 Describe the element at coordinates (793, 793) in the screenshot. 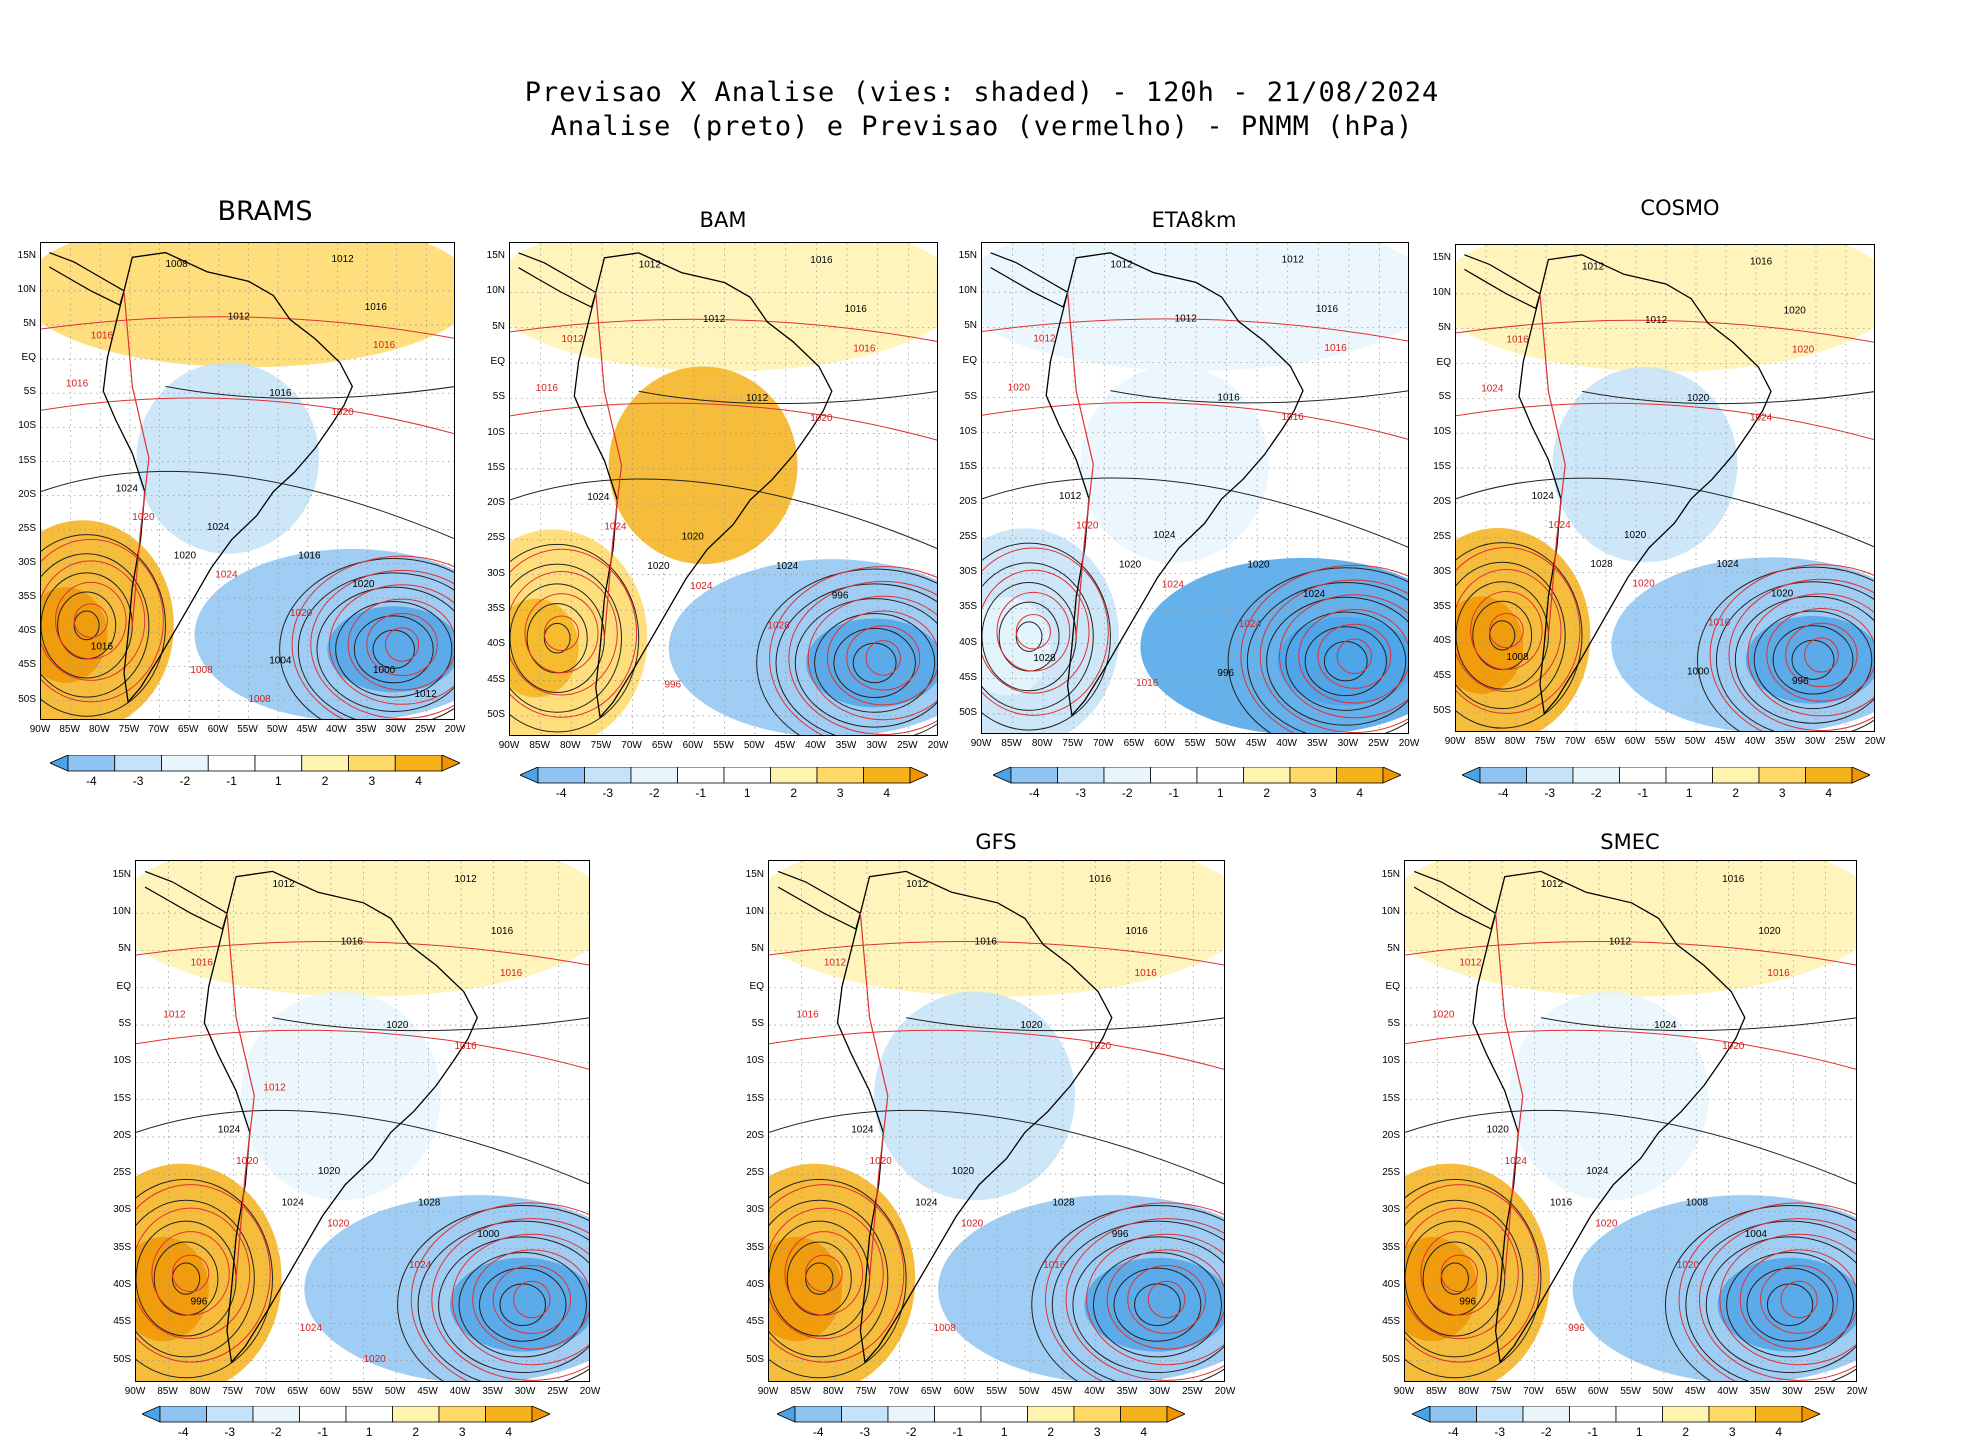

I see `colorbar-label: 2` at that location.